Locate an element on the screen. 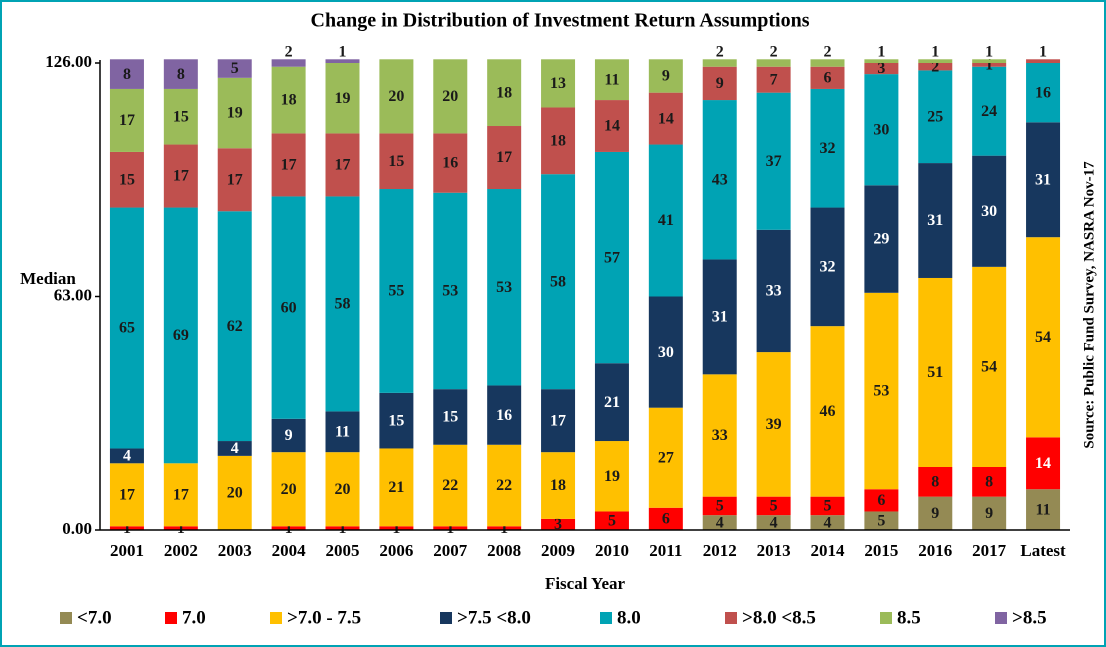 The image size is (1106, 647). data-label: 53 is located at coordinates (504, 287).